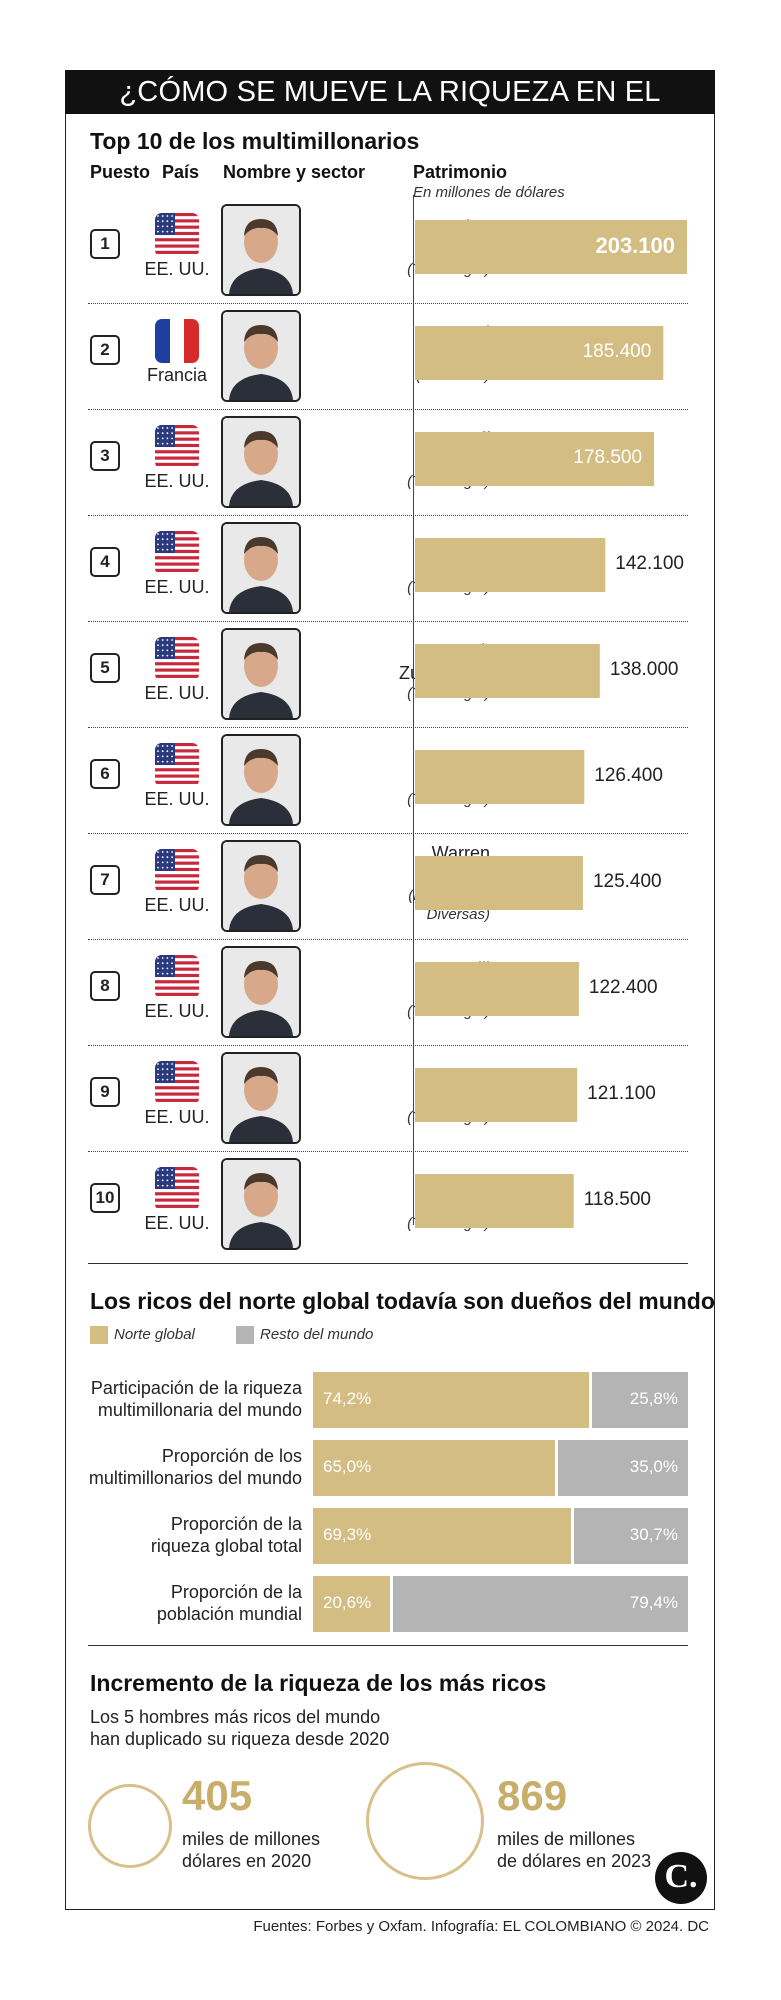 The width and height of the screenshot is (781, 2000). What do you see at coordinates (397, 883) in the screenshot?
I see `name-and-sector: Warren Buffet (Inversiones Diversas)` at bounding box center [397, 883].